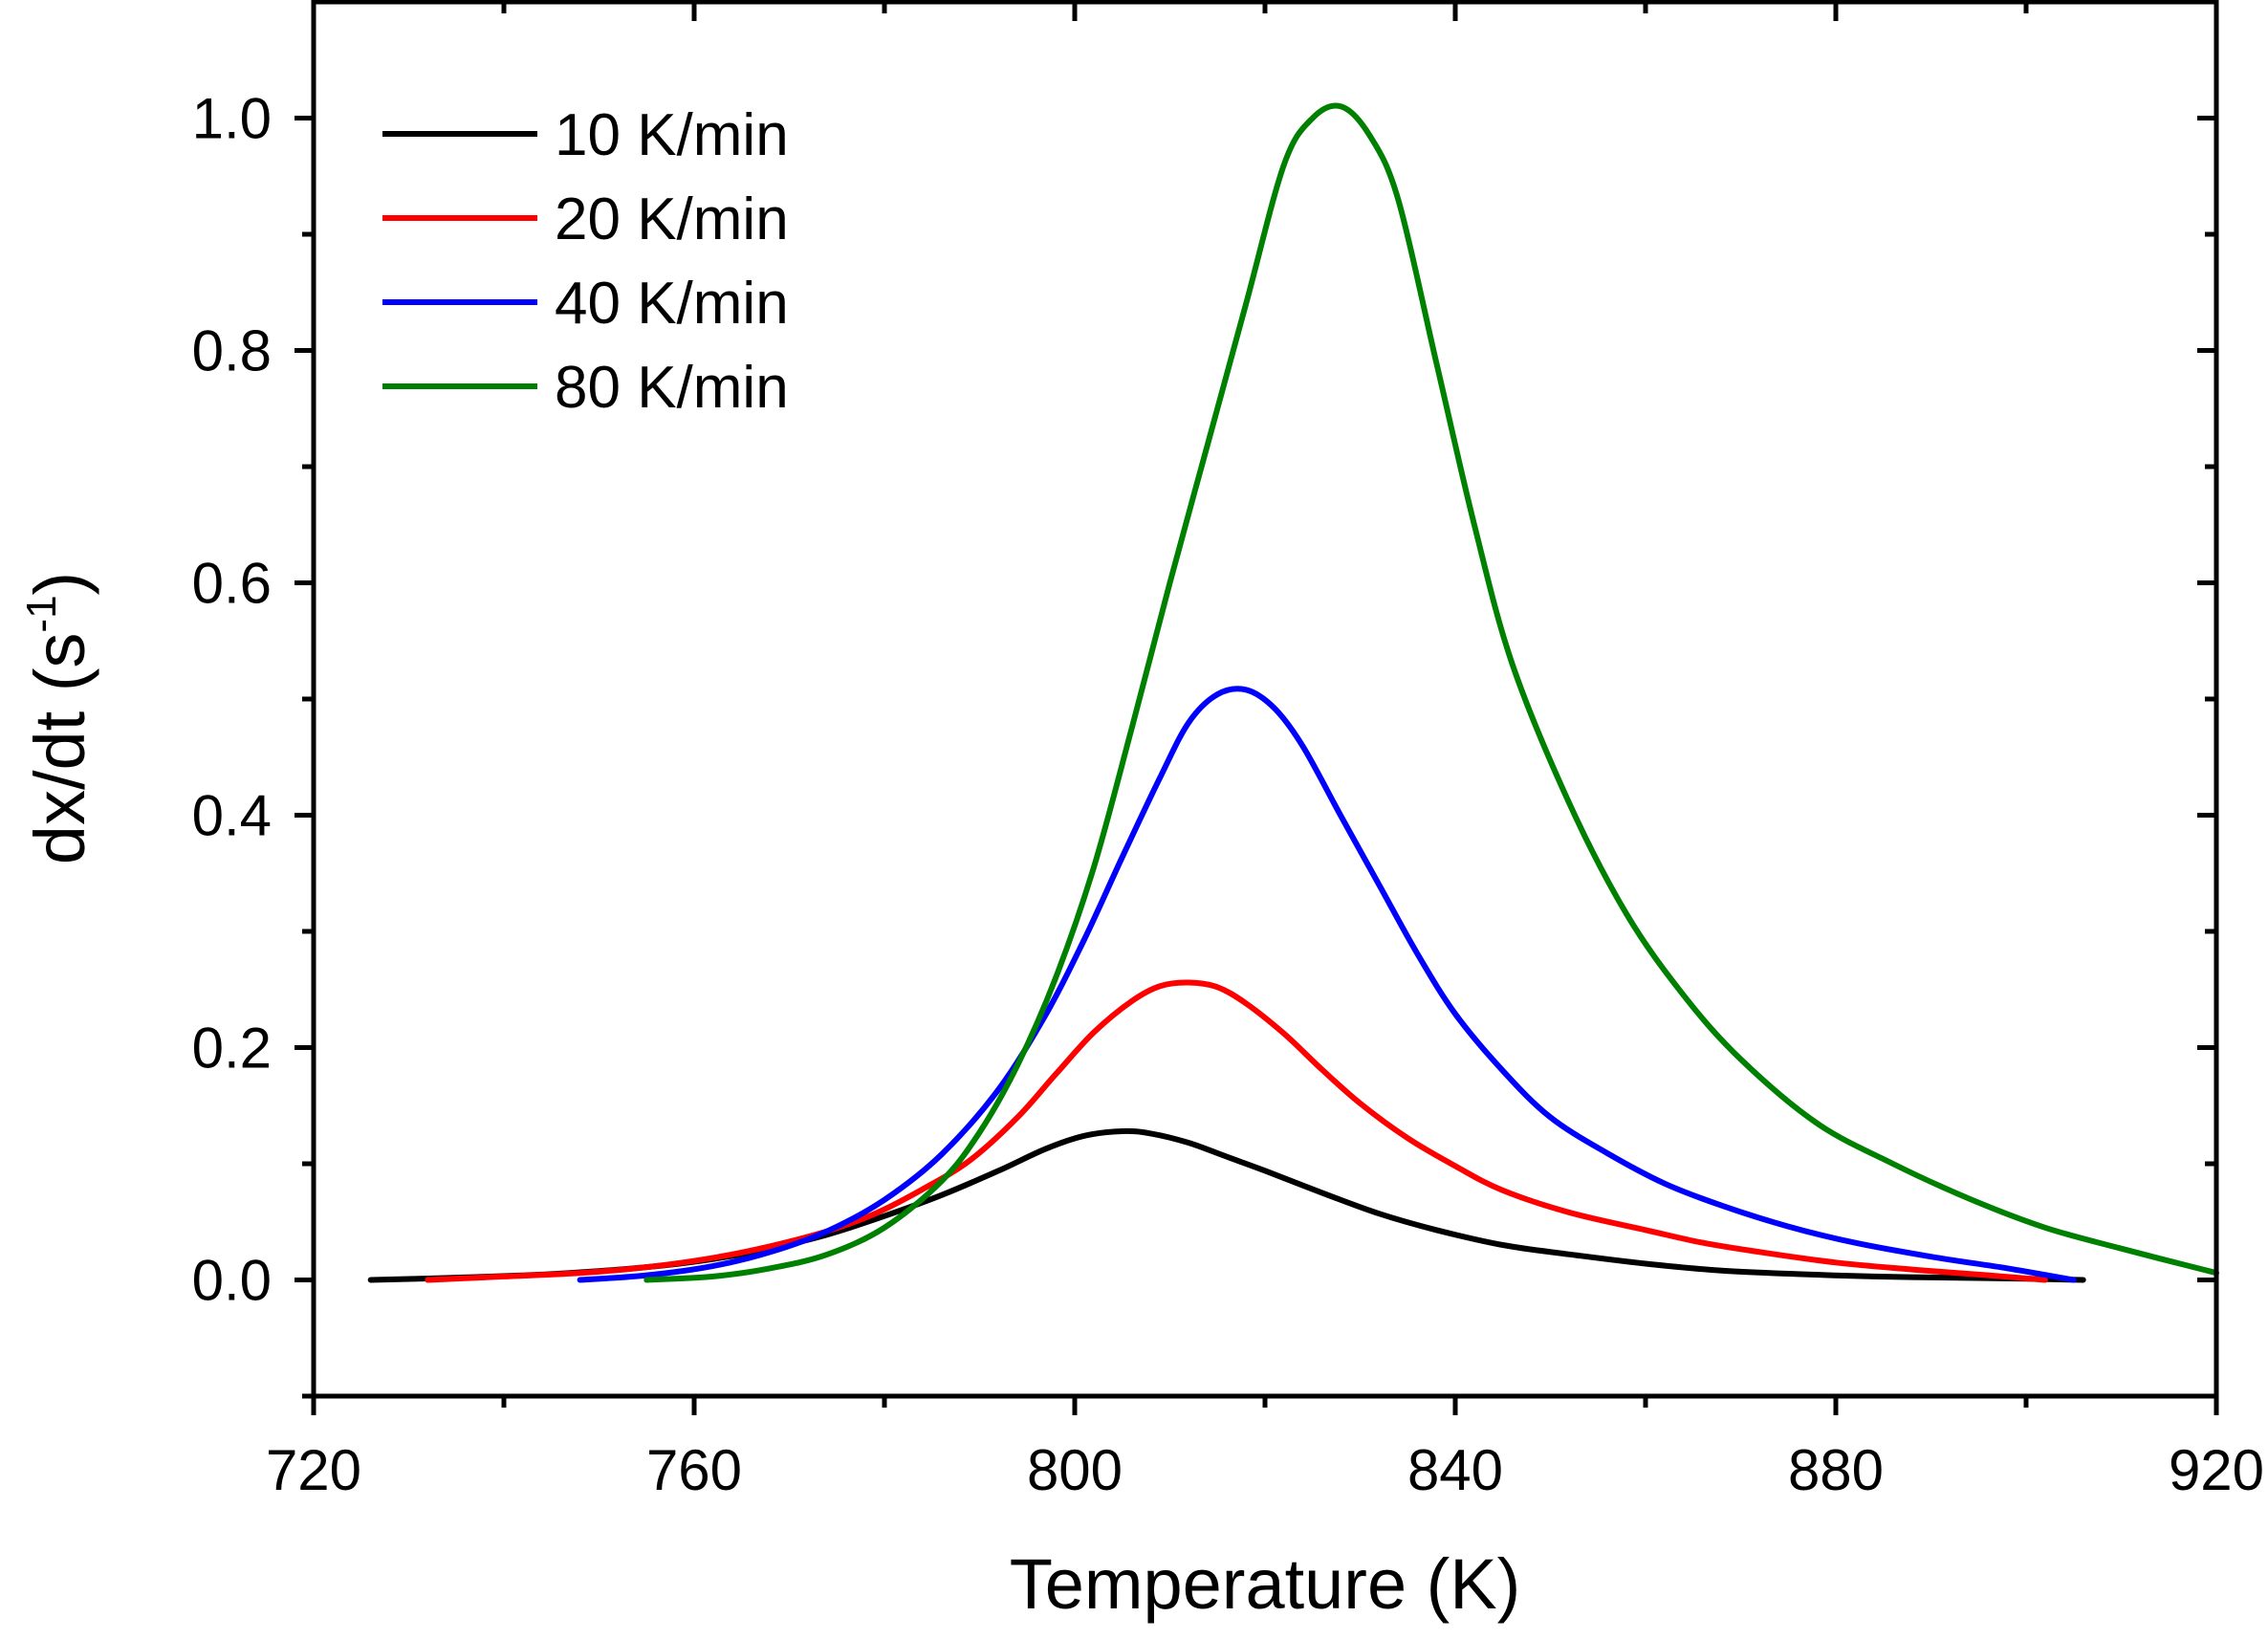  Describe the element at coordinates (672, 135) in the screenshot. I see `legend-label: 10 K/min` at that location.